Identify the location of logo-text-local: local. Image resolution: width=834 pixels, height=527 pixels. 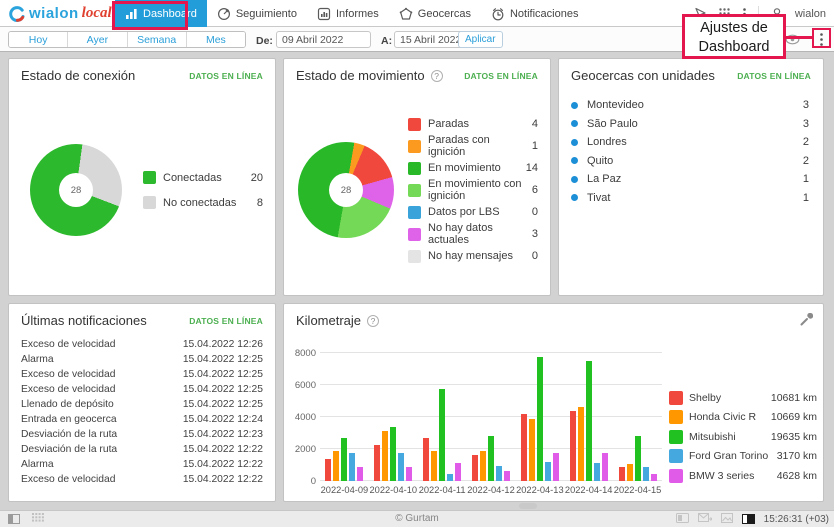
(96, 13).